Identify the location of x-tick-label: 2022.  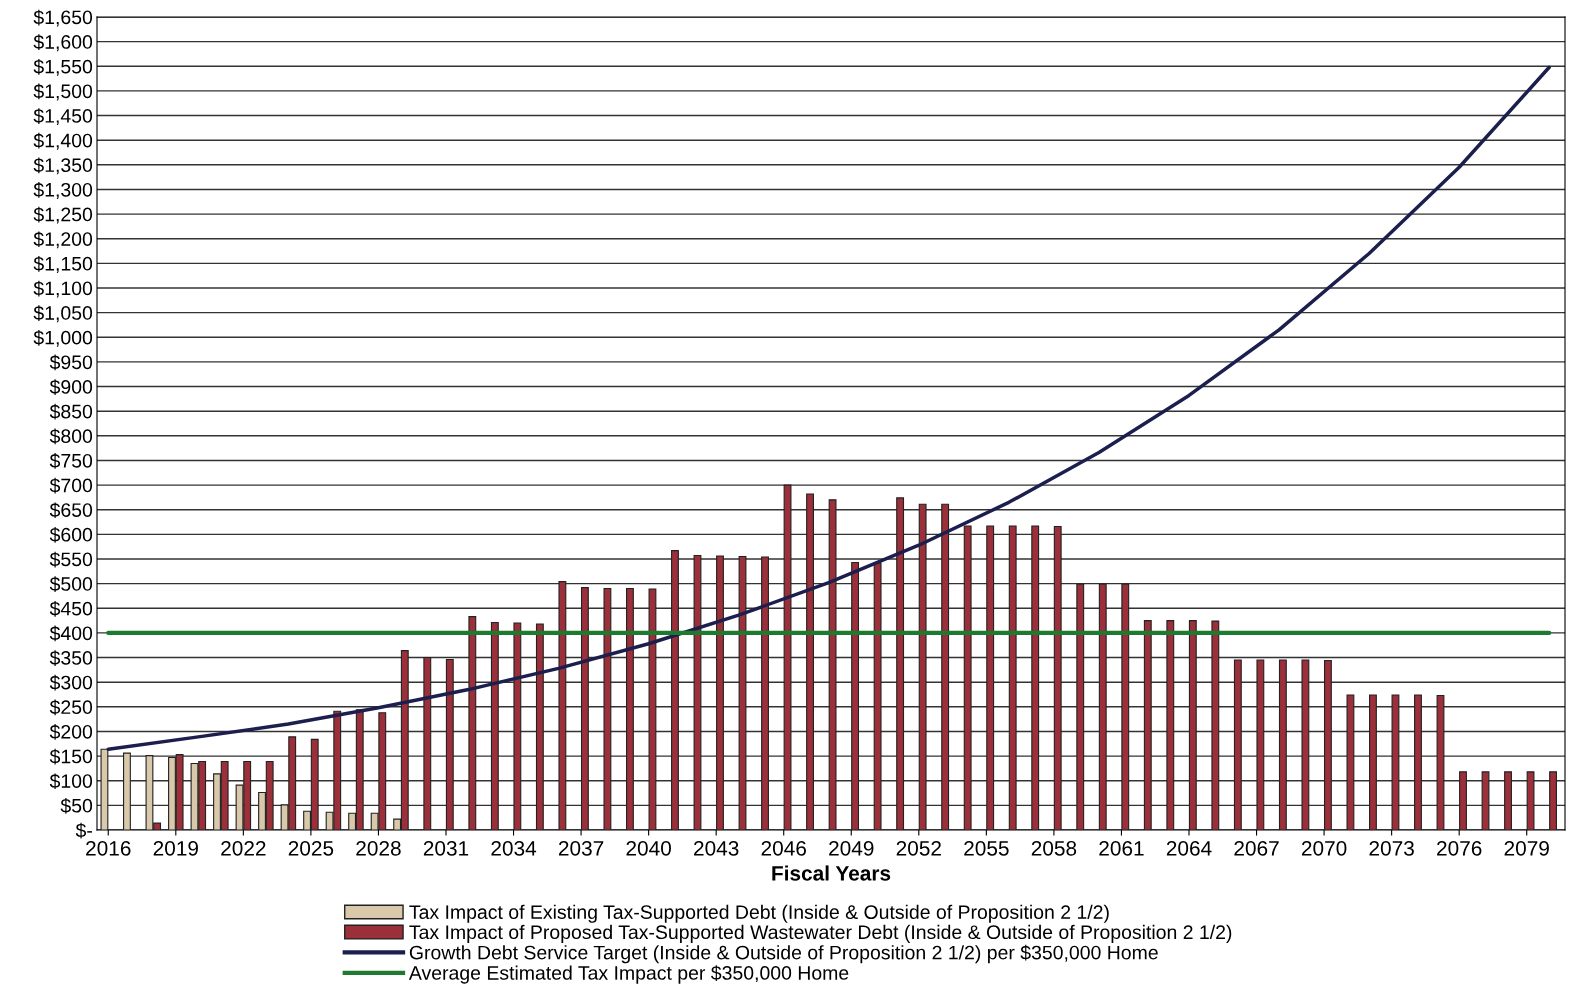
(243, 848).